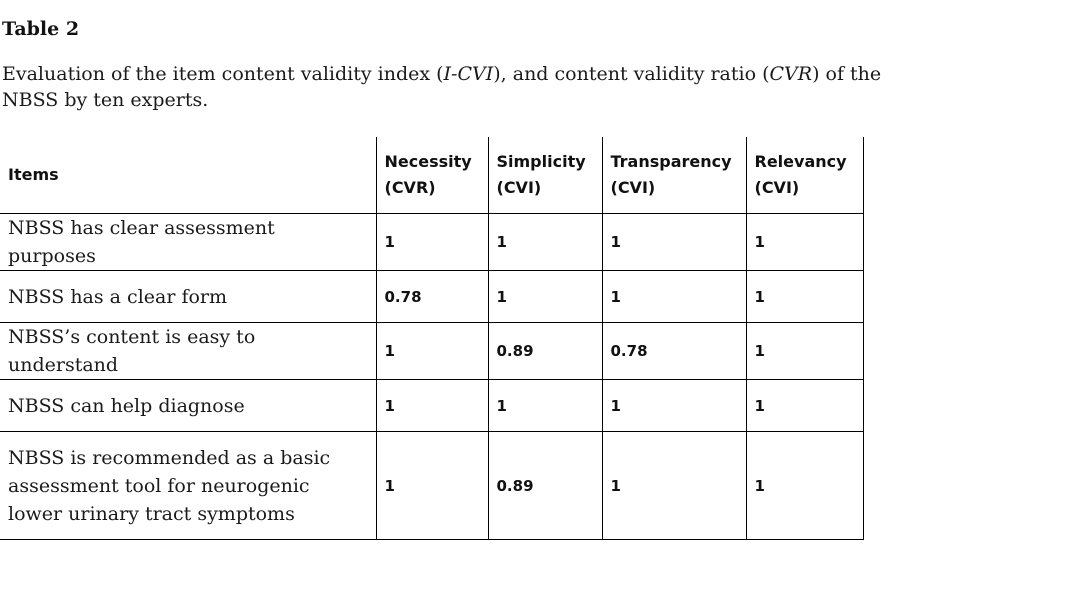 Image resolution: width=1080 pixels, height=607 pixels. Describe the element at coordinates (541, 161) in the screenshot. I see `header-simplicity-label: Simplicity` at that location.